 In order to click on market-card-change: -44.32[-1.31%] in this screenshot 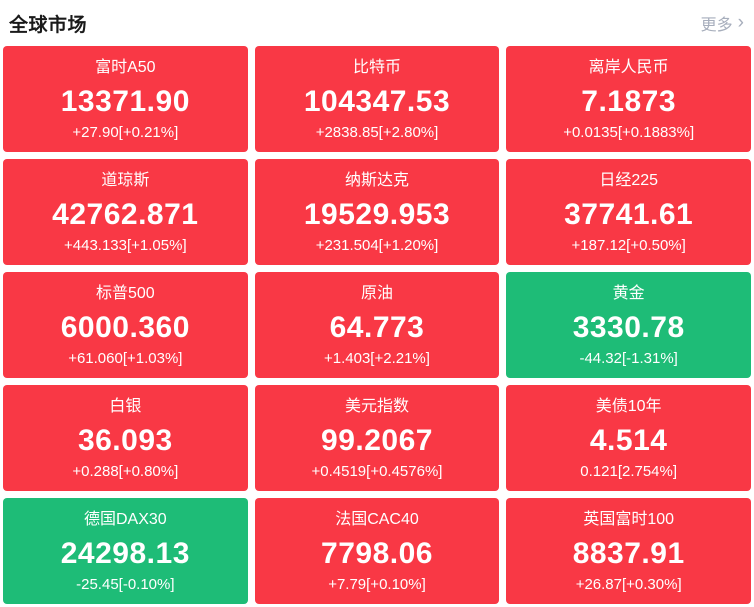, I will do `click(628, 358)`.